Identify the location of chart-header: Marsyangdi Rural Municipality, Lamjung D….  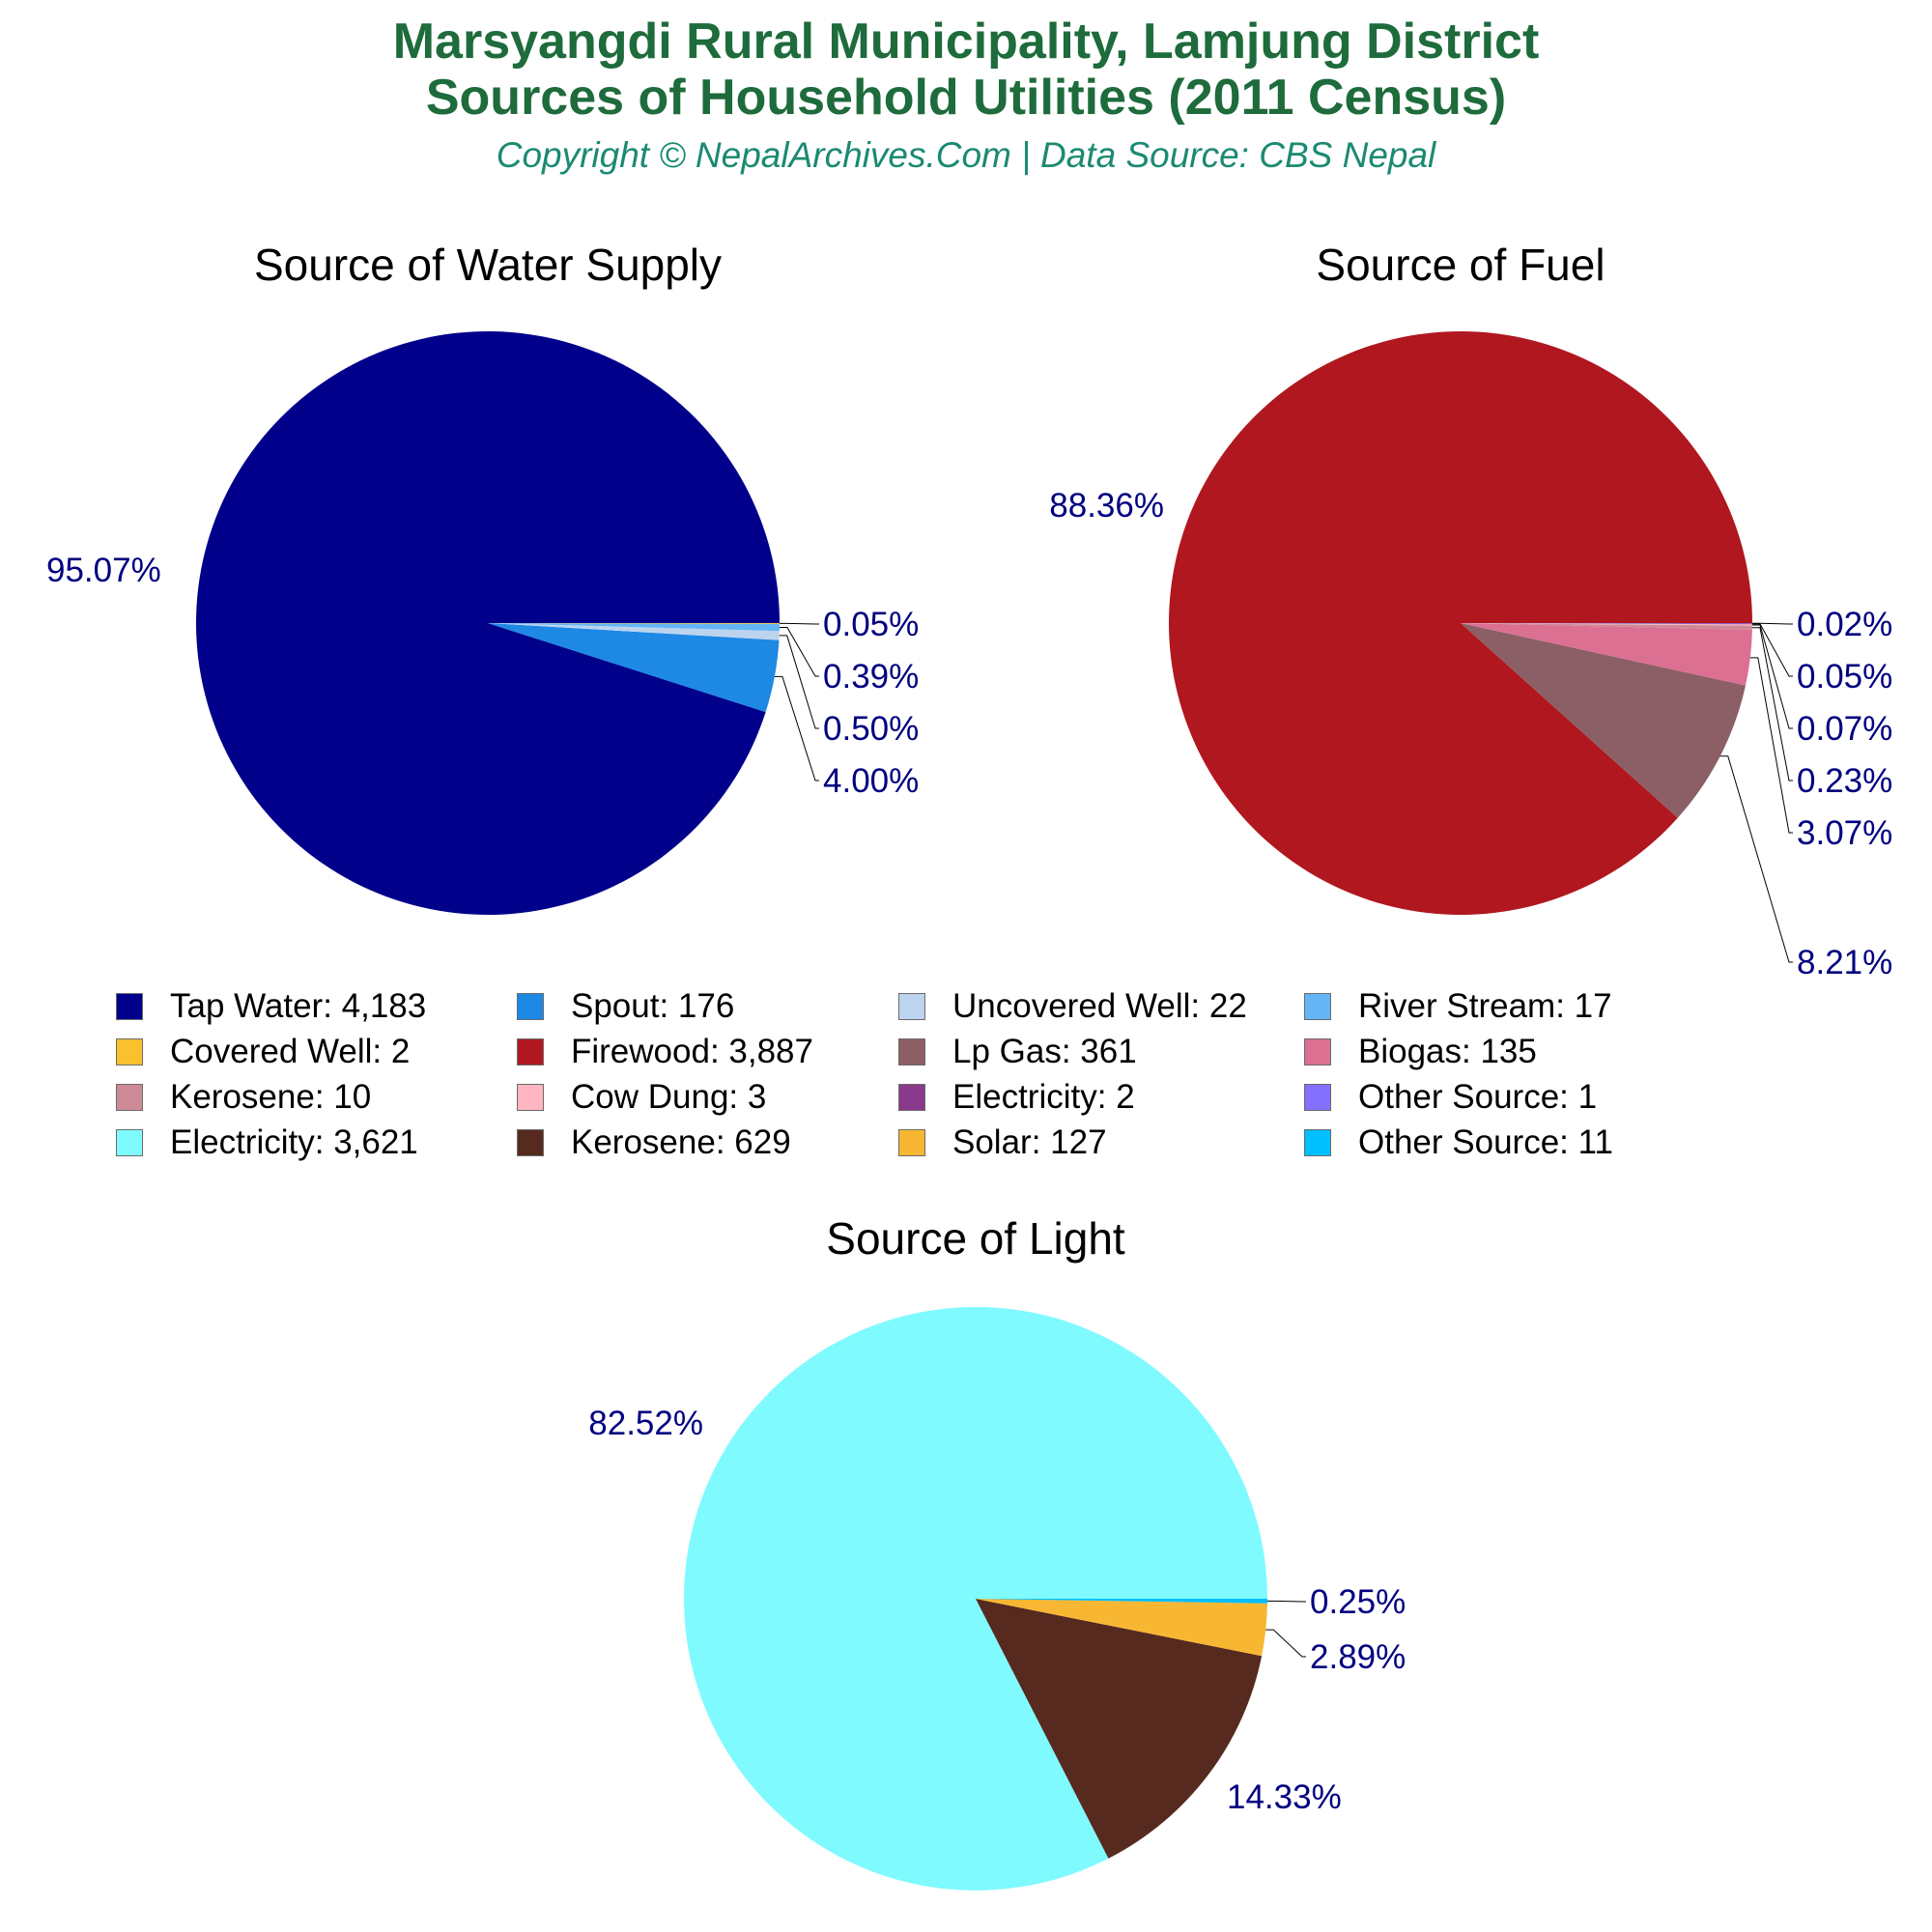
(966, 96).